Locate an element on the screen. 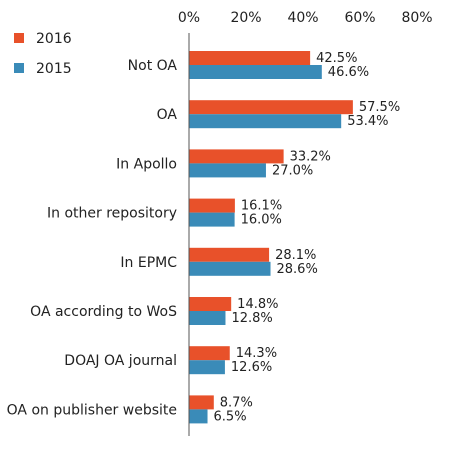  x-axis-ticks: 0% 20% 40% 60% 80% is located at coordinates (305, 18).